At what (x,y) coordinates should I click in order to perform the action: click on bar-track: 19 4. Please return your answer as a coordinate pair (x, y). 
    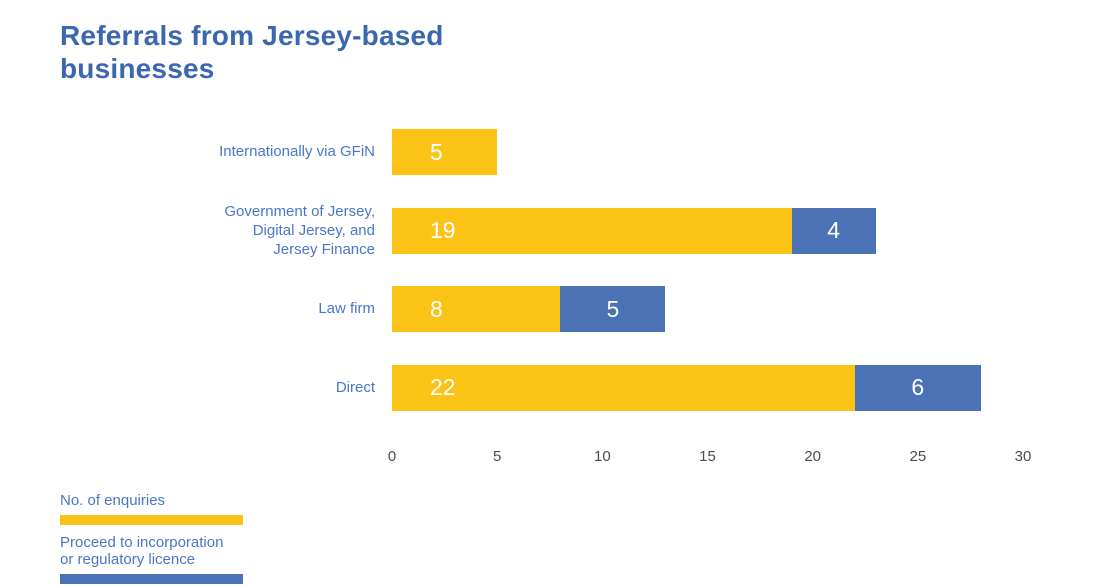
    Looking at the image, I should click on (707, 230).